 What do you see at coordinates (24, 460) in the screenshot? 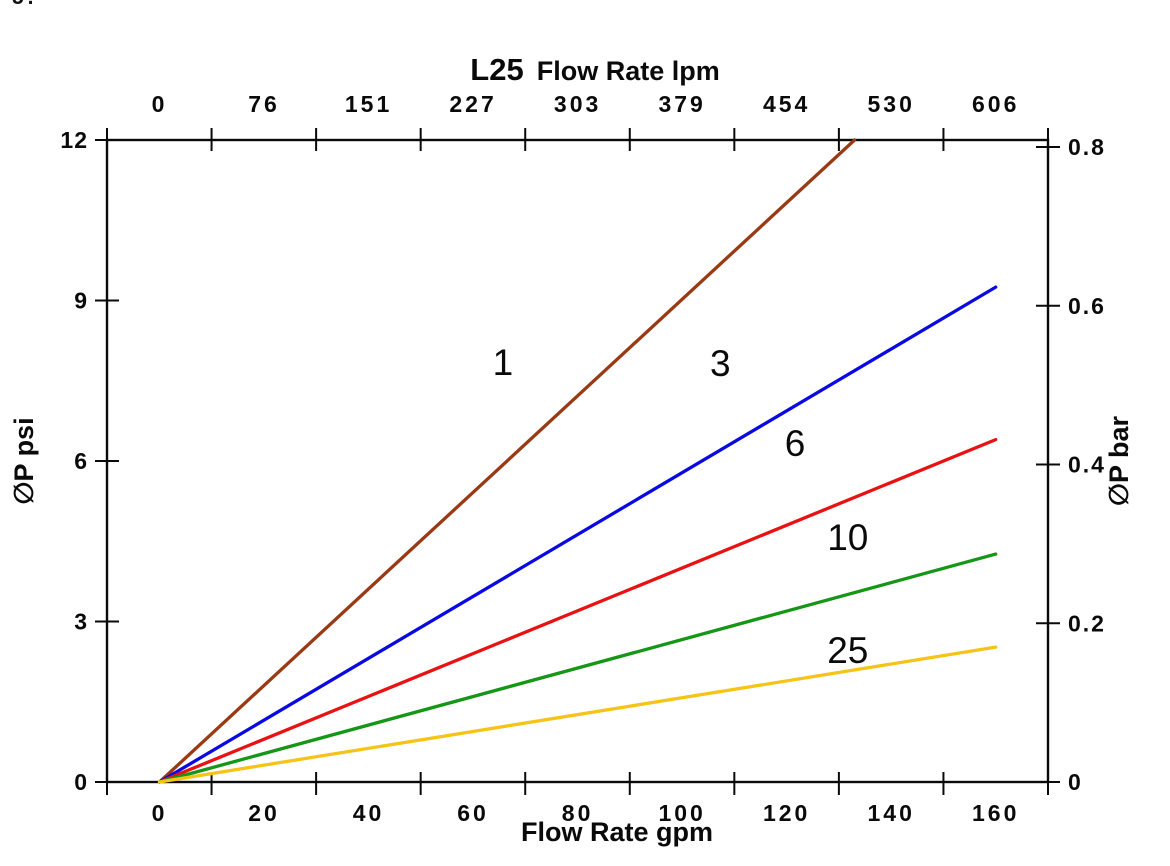
I see `left-y-axis-label: ∅P psi` at bounding box center [24, 460].